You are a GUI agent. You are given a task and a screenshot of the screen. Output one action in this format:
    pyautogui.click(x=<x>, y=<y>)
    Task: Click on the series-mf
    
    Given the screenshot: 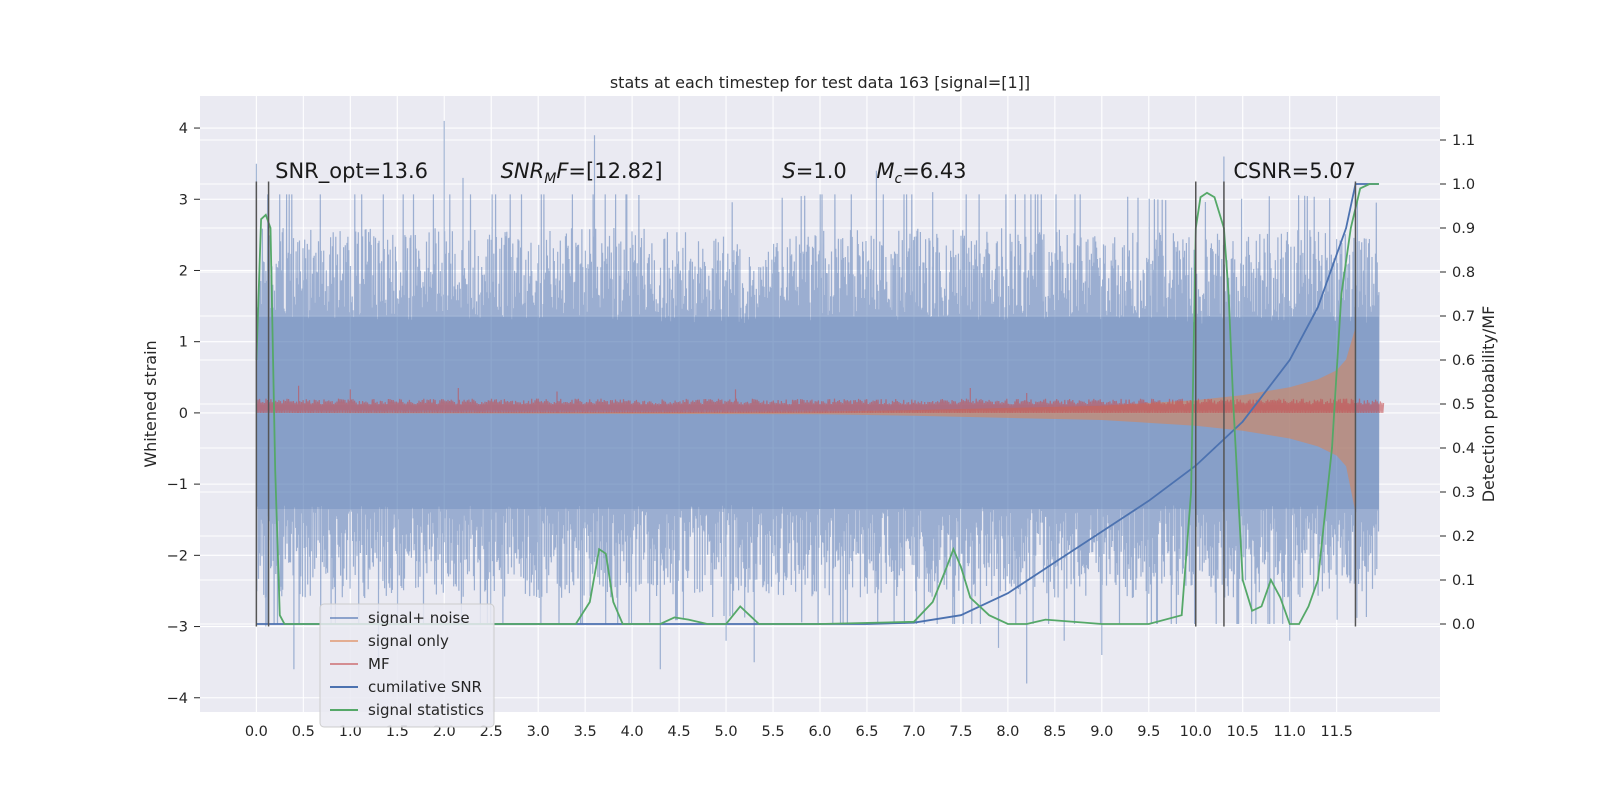 What is the action you would take?
    pyautogui.click(x=820, y=399)
    